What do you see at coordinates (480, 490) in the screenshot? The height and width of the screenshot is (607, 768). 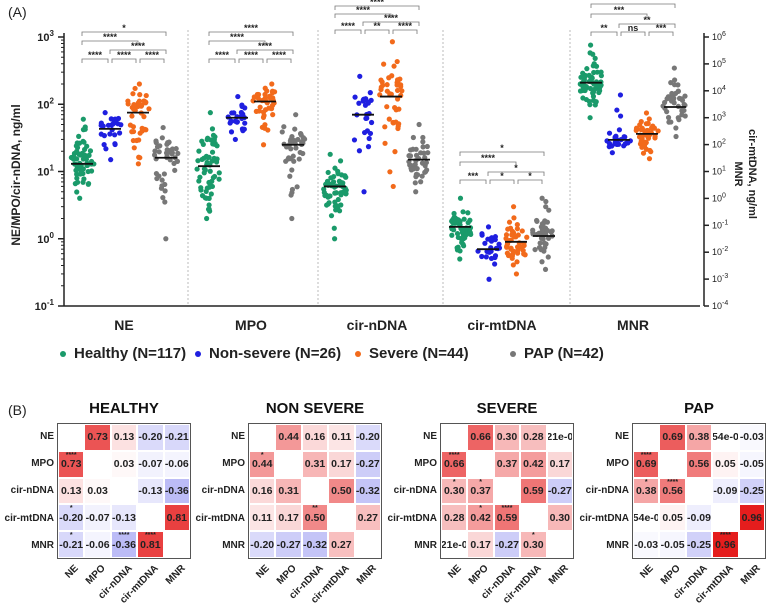 I see `correlation-value: 0.37` at bounding box center [480, 490].